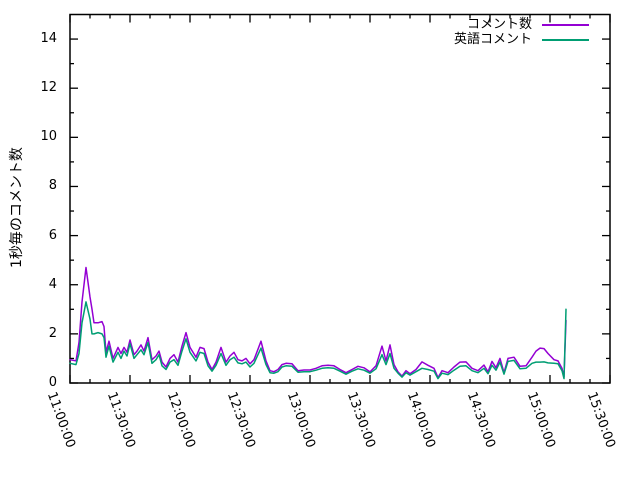 The width and height of the screenshot is (640, 480). What do you see at coordinates (52, 382) in the screenshot?
I see `y-tick-label: 0` at bounding box center [52, 382].